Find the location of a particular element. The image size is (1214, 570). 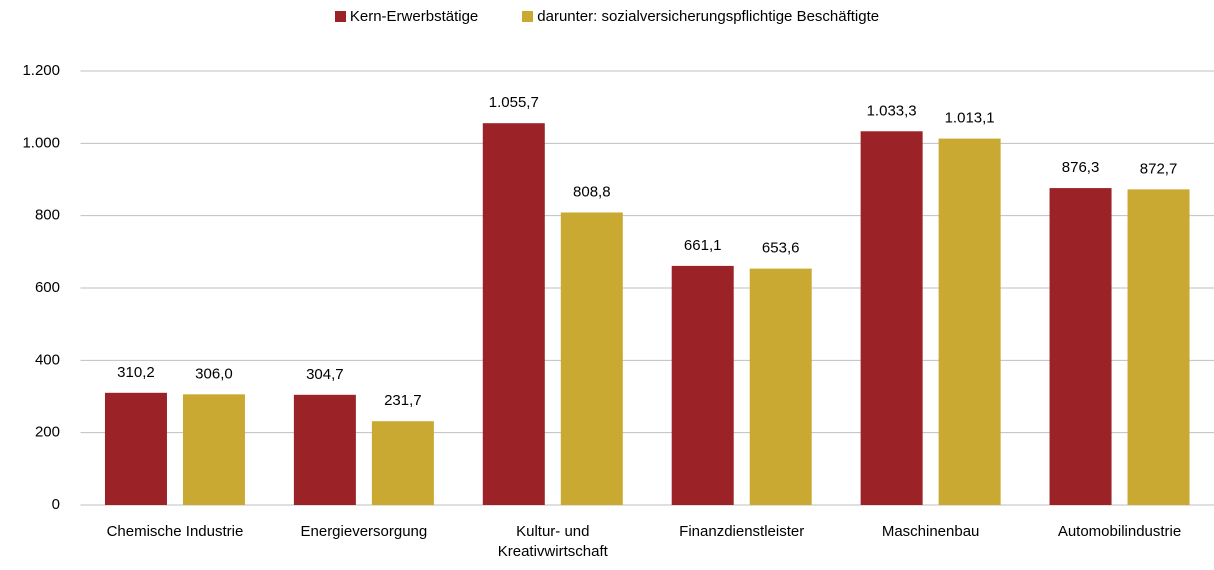

y-tick-label: 0 is located at coordinates (56, 504).